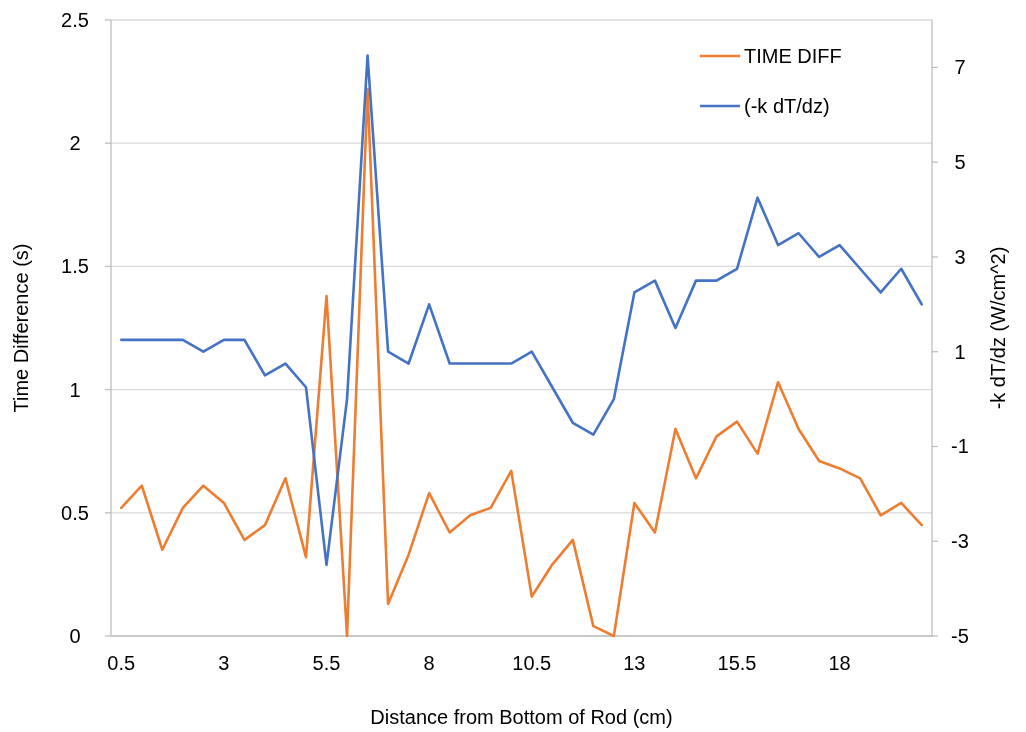 This screenshot has width=1026, height=732. Describe the element at coordinates (960, 541) in the screenshot. I see `y2-tick-label: -3` at that location.